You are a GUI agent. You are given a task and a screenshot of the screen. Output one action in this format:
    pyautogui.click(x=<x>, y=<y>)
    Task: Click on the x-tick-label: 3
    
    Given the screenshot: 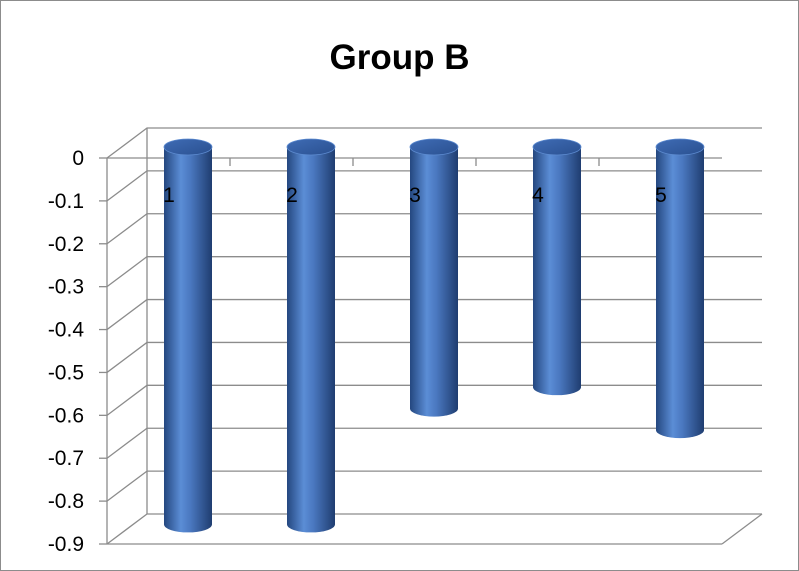 What is the action you would take?
    pyautogui.click(x=415, y=195)
    